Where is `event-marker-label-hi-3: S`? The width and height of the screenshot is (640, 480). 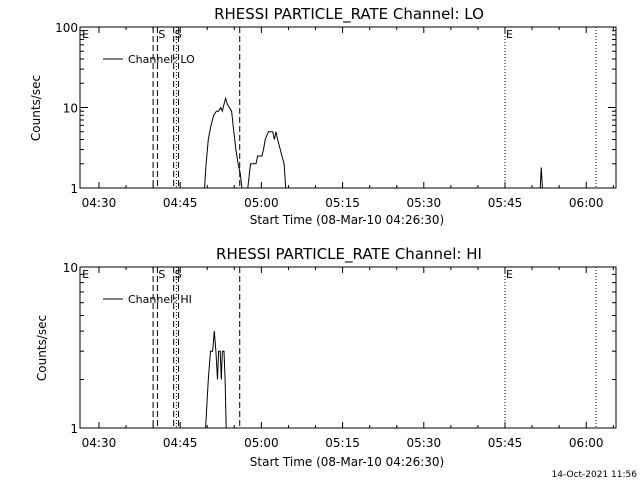 event-marker-label-hi-3: S is located at coordinates (178, 274).